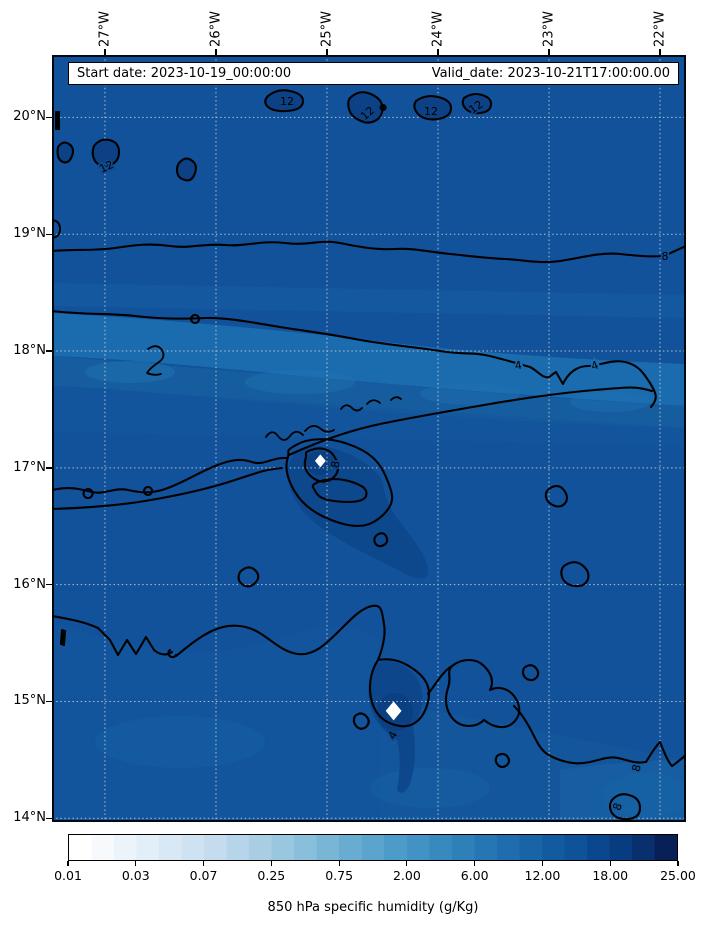 This screenshot has width=707, height=935. I want to click on colorbar, so click(373, 847).